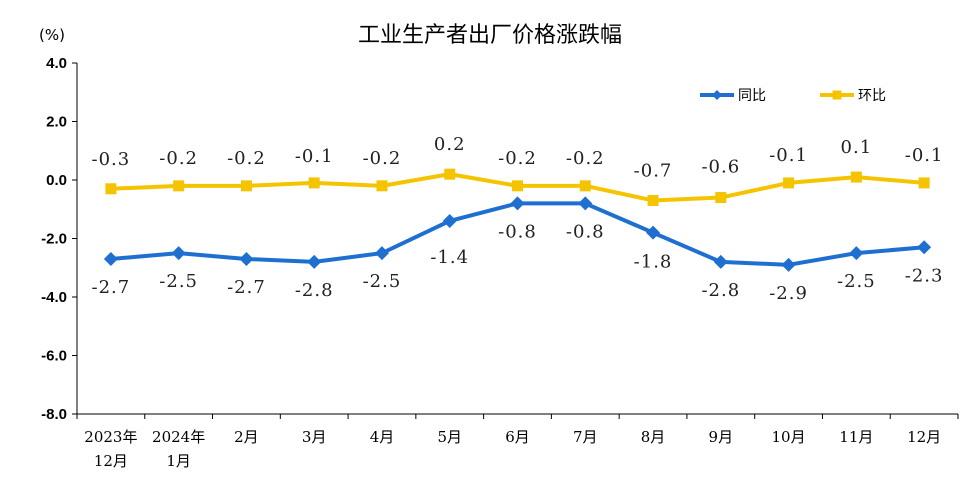 The height and width of the screenshot is (500, 979). I want to click on data-label: 0.1, so click(857, 147).